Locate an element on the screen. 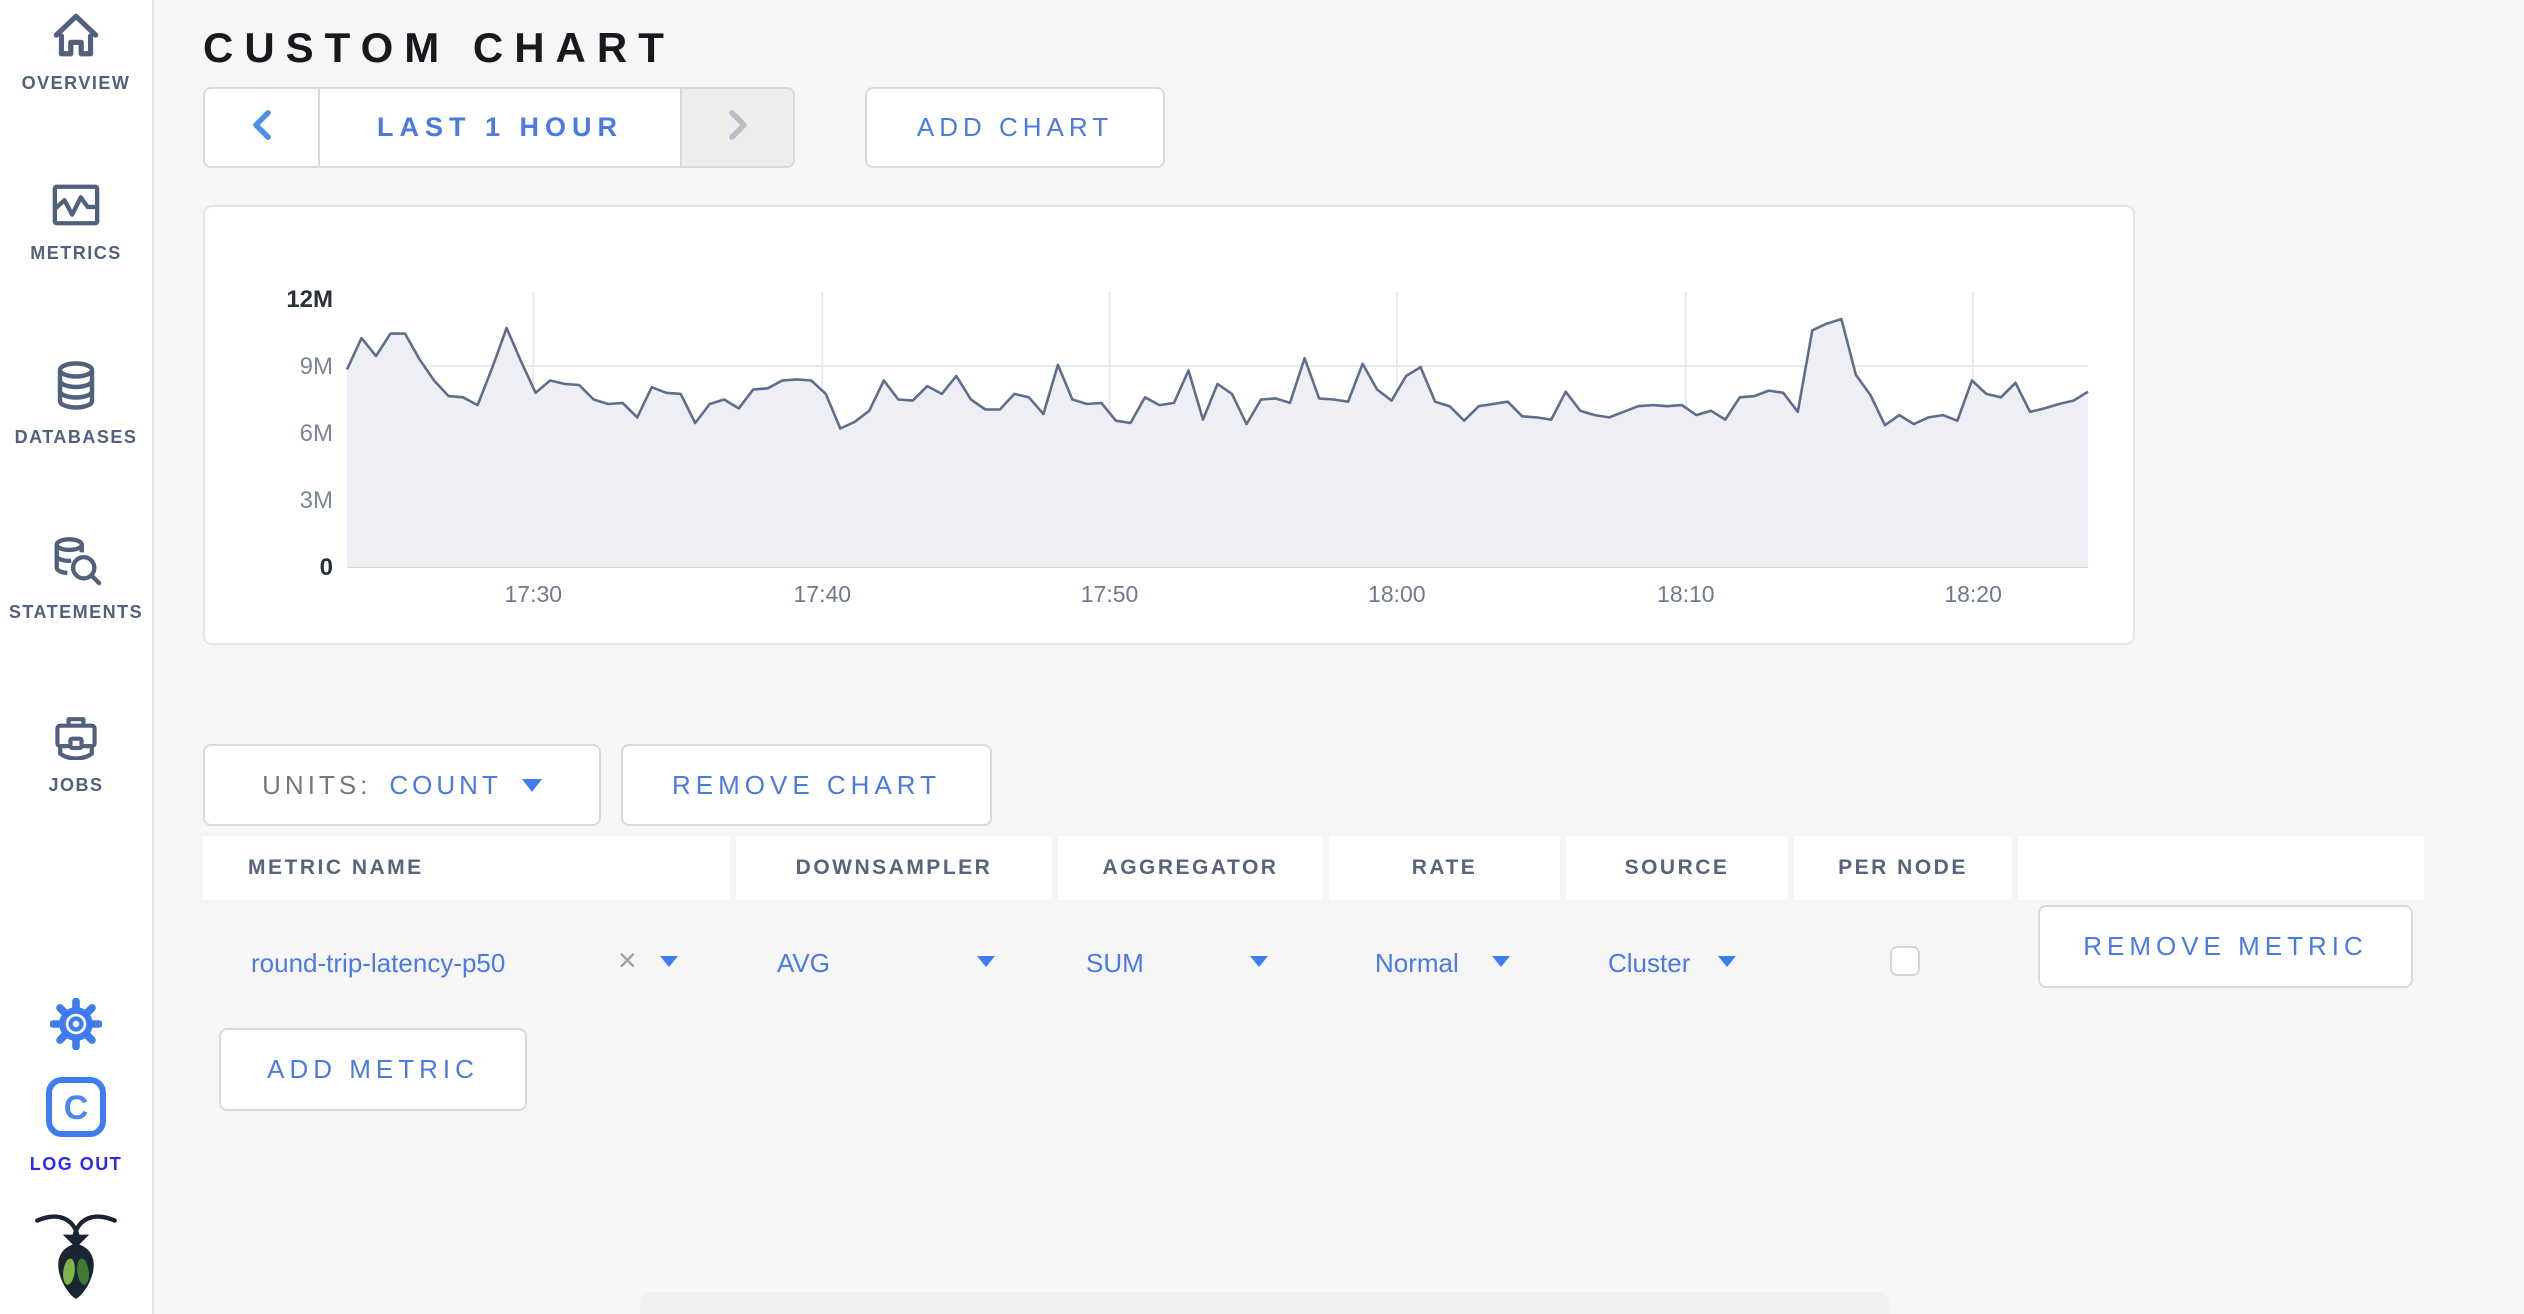 This screenshot has width=2524, height=1314. sidebar-item-metrics: METRICS is located at coordinates (76, 223).